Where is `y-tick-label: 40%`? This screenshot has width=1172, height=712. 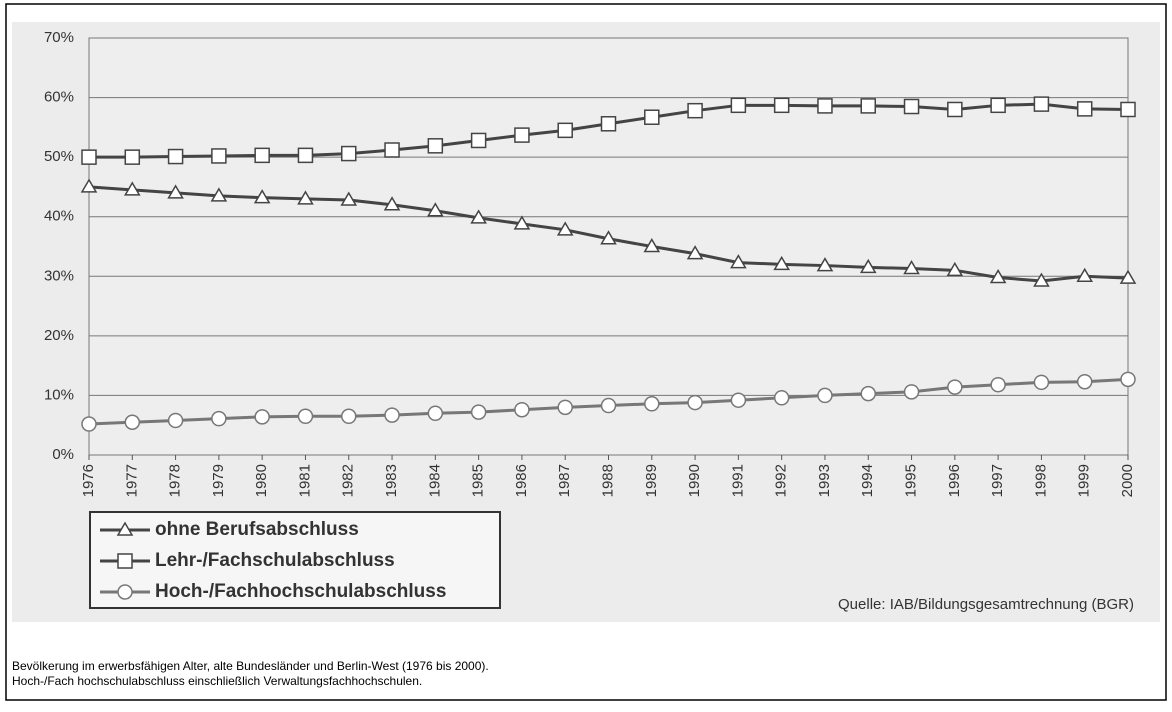 y-tick-label: 40% is located at coordinates (59, 216).